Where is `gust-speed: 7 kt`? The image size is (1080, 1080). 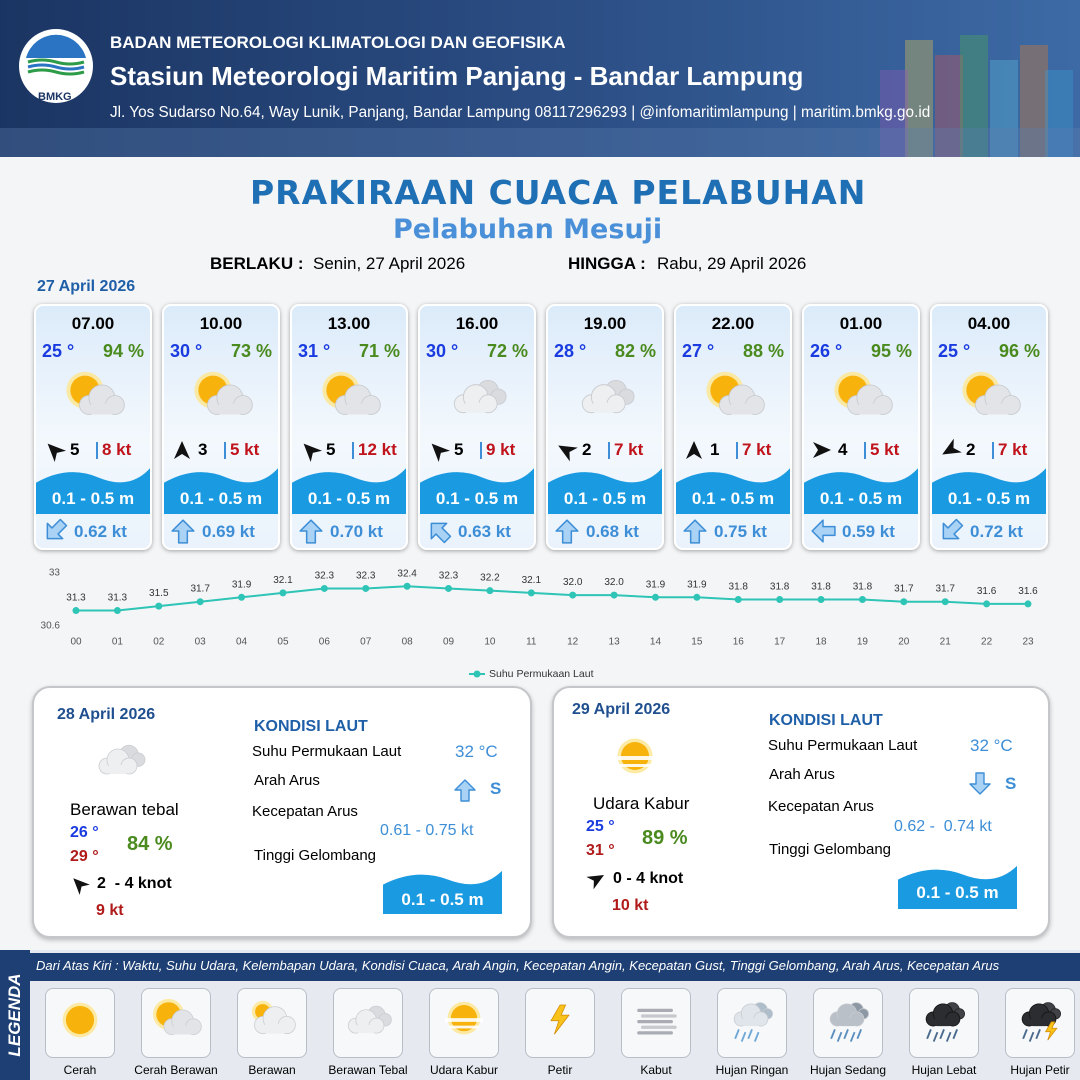 gust-speed: 7 kt is located at coordinates (1013, 449).